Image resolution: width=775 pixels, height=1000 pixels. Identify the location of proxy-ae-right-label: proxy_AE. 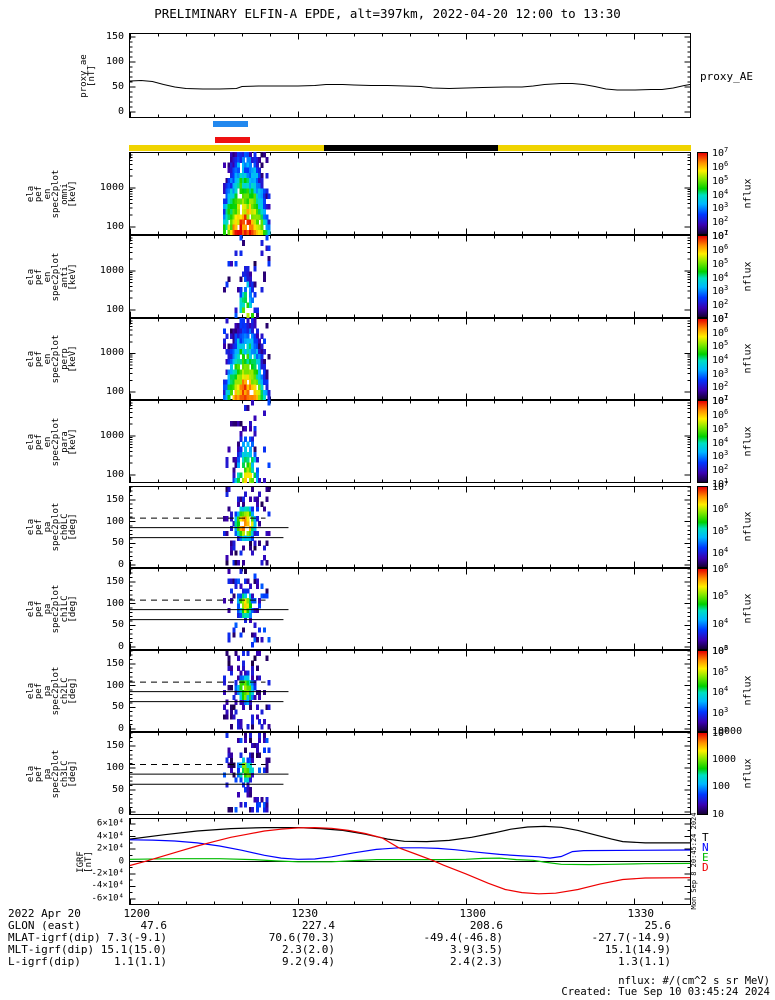
(726, 76).